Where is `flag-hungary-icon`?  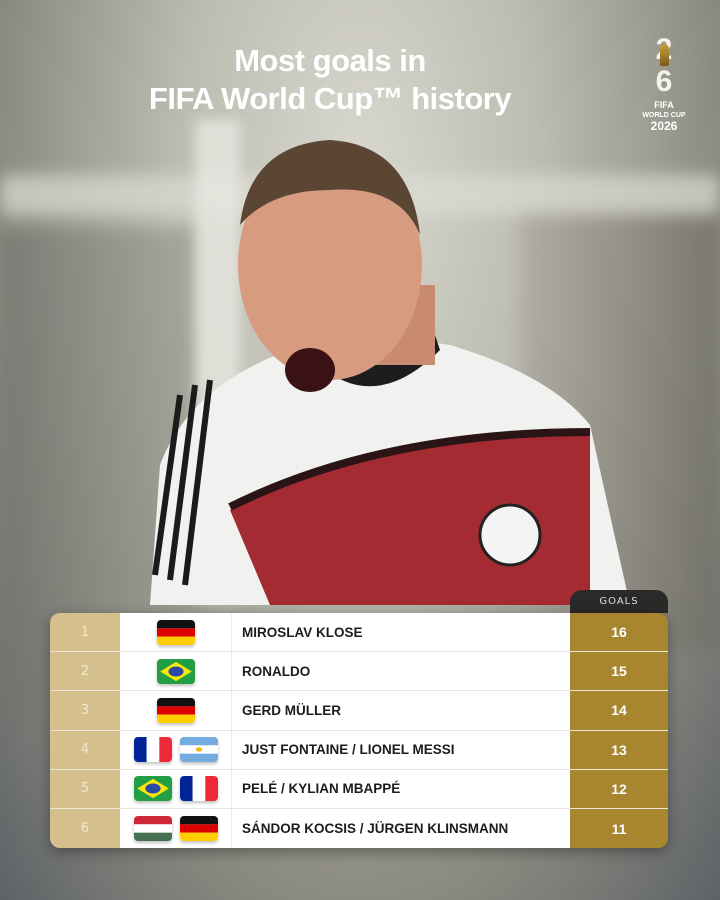
flag-hungary-icon is located at coordinates (152, 829).